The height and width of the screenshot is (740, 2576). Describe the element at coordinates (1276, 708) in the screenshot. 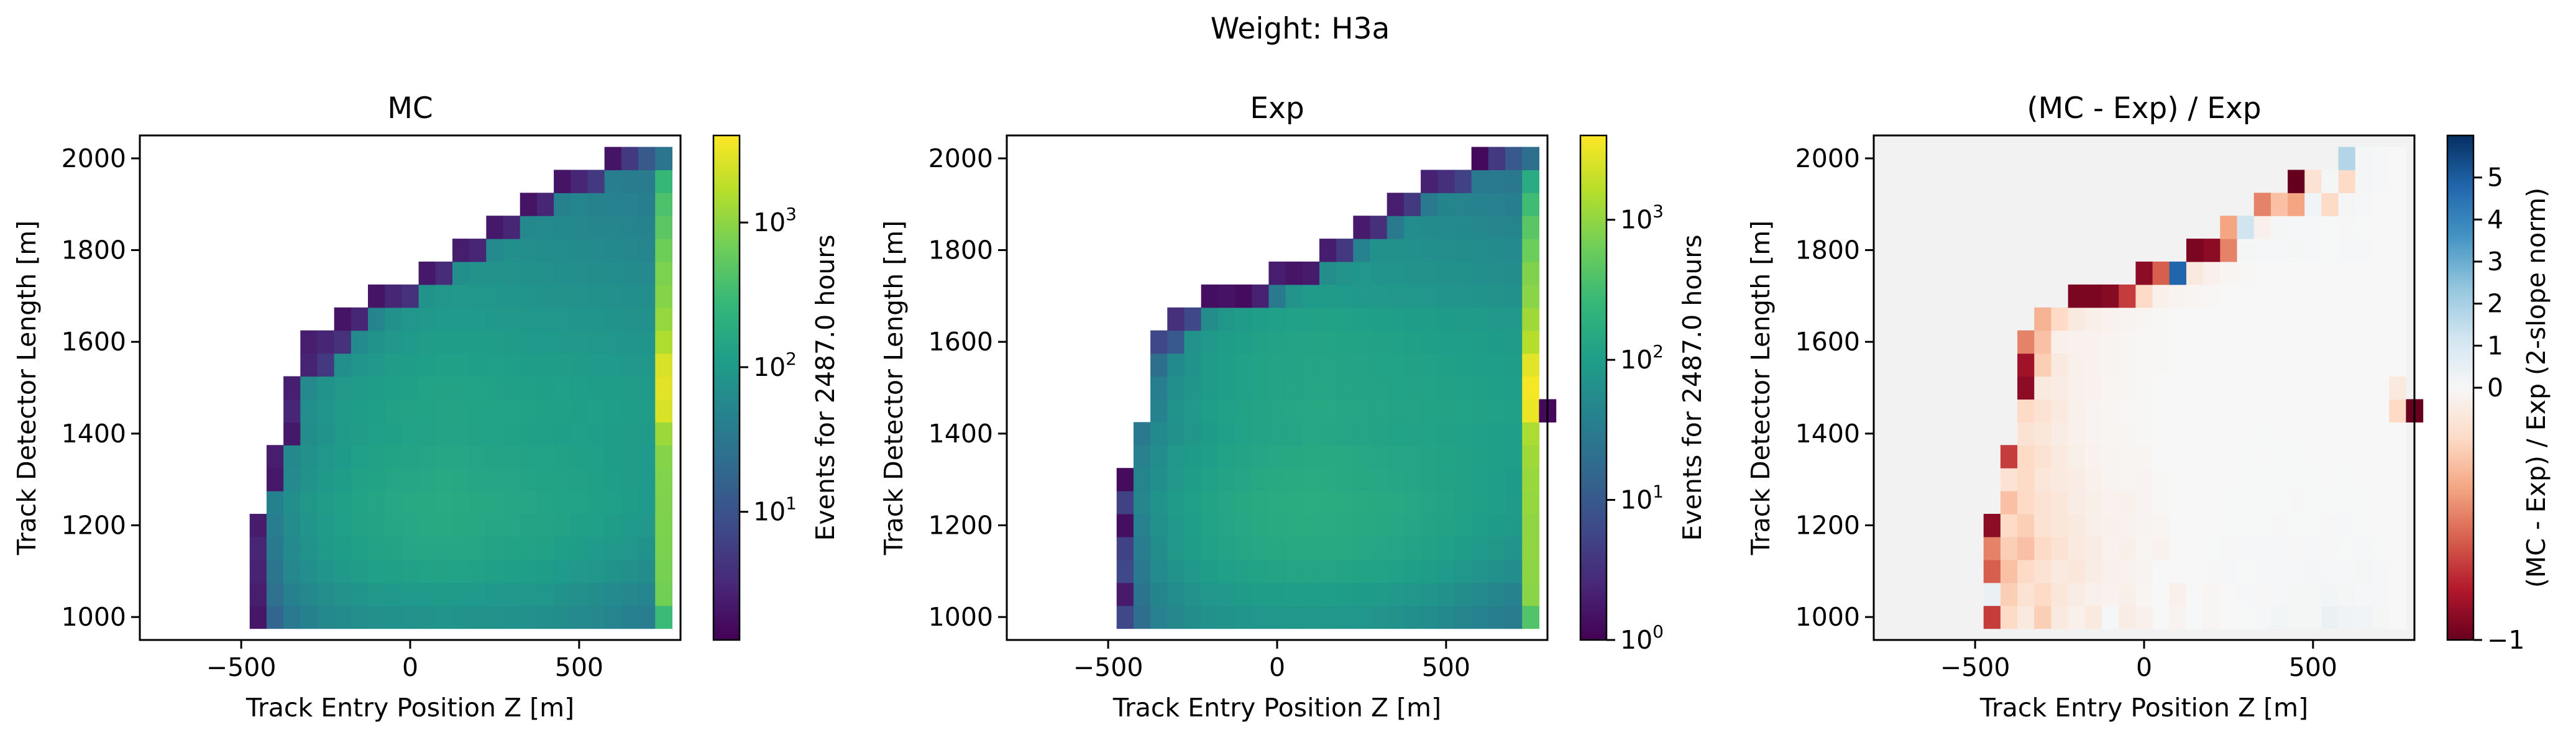

I see `panel-exp-xlabel: Track Entry Position Z [m]` at that location.